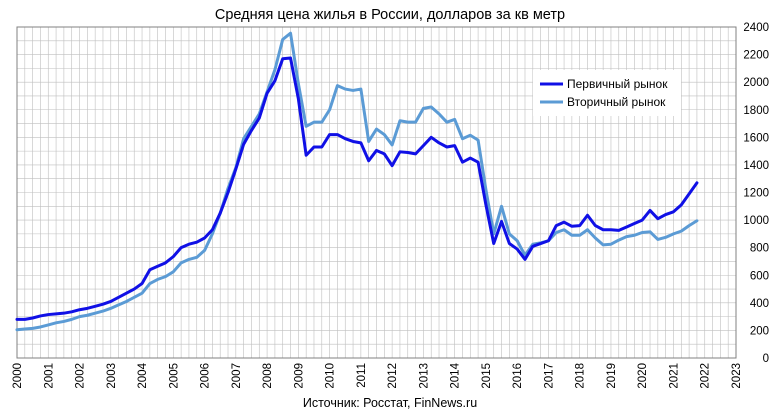 The width and height of the screenshot is (780, 414). I want to click on y-tick-label: 1000, so click(756, 221).